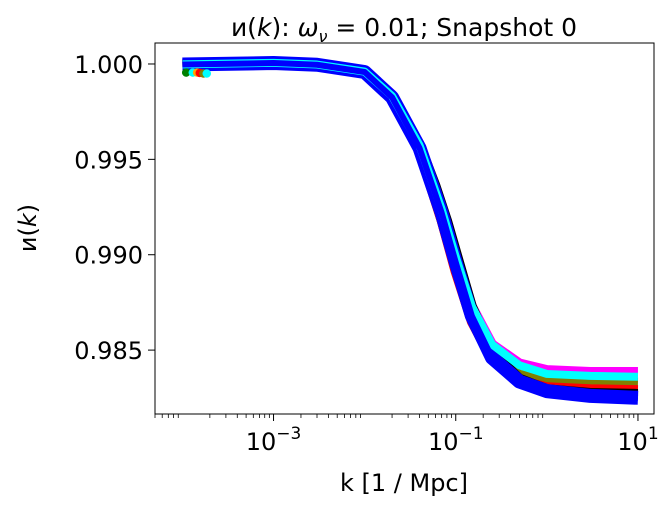  Describe the element at coordinates (637, 440) in the screenshot. I see `x-tick-label-3: 10¹` at that location.